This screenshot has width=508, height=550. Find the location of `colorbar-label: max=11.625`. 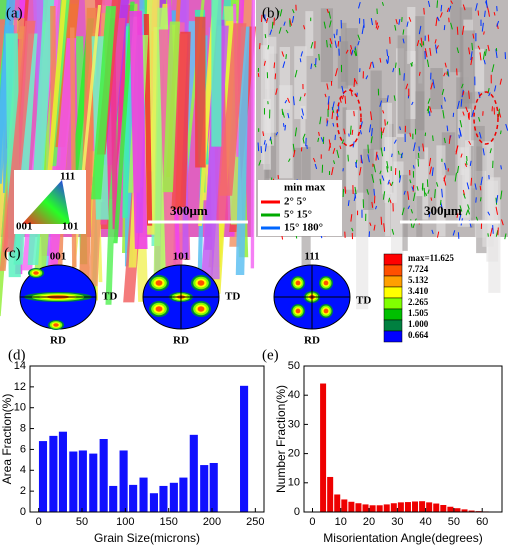

colorbar-label: max=11.625 is located at coordinates (431, 258).